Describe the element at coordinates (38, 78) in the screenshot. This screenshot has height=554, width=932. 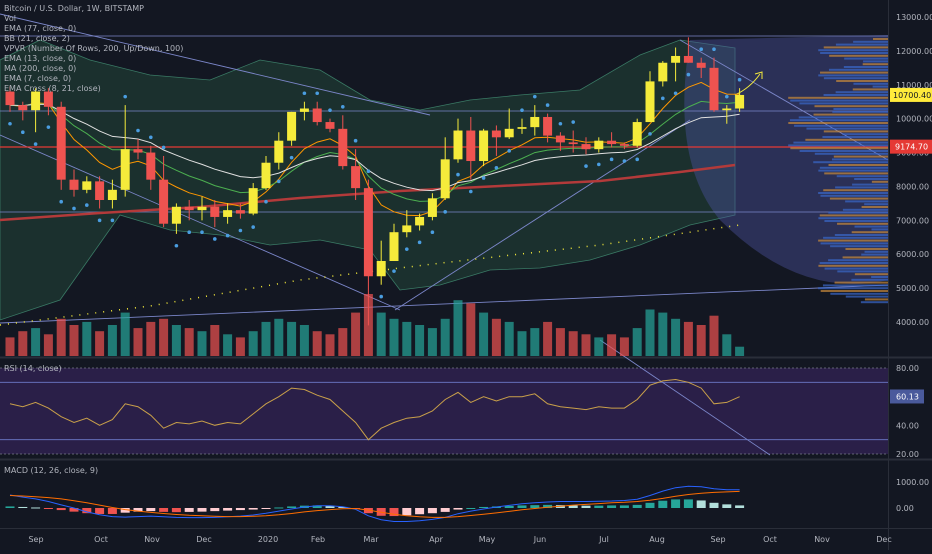
I see `indicator-label: EMA (7, close, 0)` at that location.